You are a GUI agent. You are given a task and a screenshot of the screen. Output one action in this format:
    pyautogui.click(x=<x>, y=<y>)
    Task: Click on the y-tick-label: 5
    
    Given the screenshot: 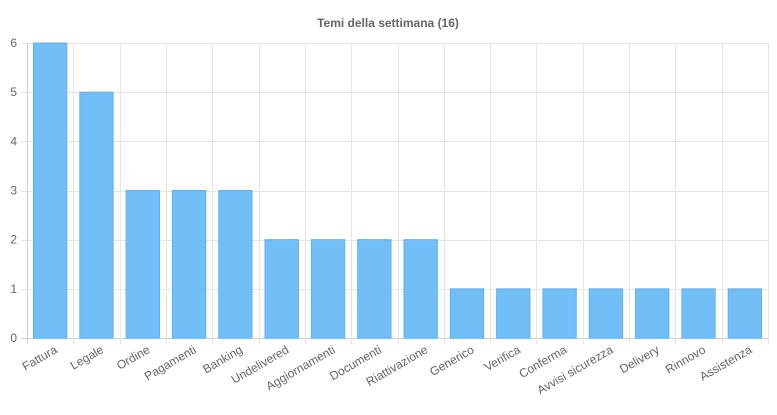 What is the action you would take?
    pyautogui.click(x=13, y=92)
    